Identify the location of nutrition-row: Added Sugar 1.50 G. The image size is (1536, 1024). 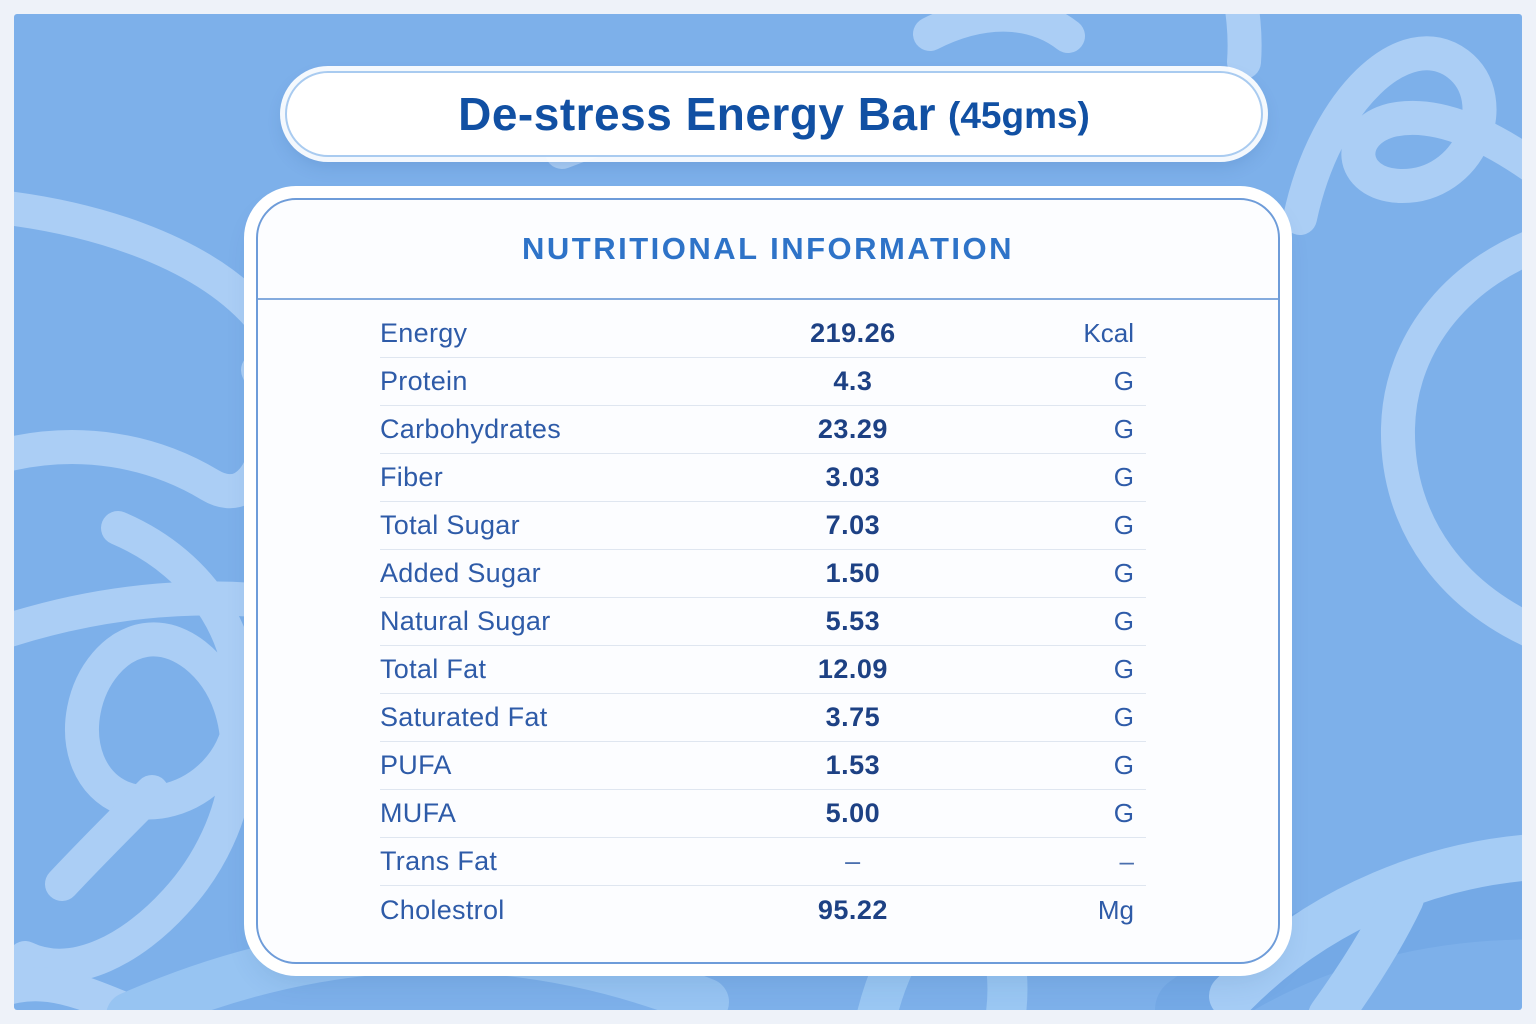
(763, 574).